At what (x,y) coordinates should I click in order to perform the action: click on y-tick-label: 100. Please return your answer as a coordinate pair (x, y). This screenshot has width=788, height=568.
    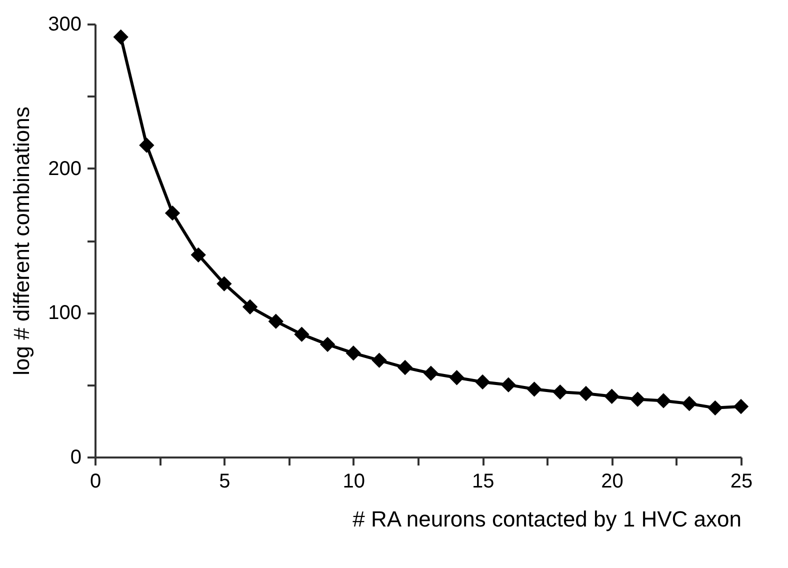
    Looking at the image, I should click on (65, 313).